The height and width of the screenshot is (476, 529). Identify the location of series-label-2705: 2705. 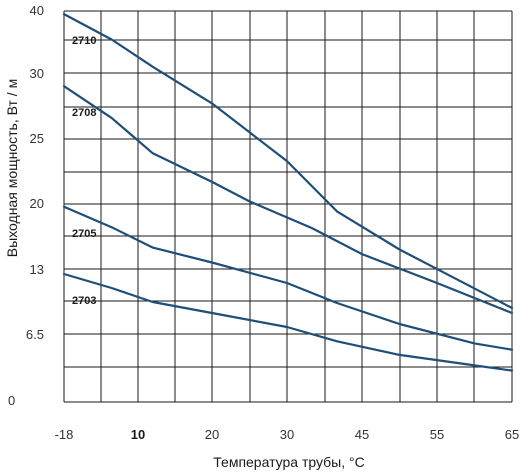
(84, 234).